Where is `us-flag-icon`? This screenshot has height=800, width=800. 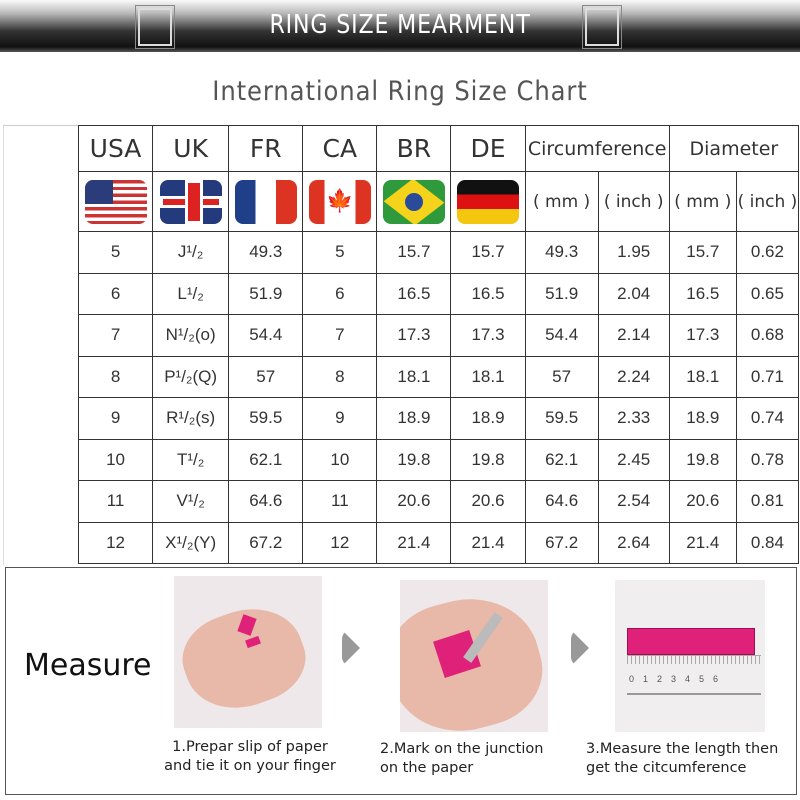
us-flag-icon is located at coordinates (115, 201).